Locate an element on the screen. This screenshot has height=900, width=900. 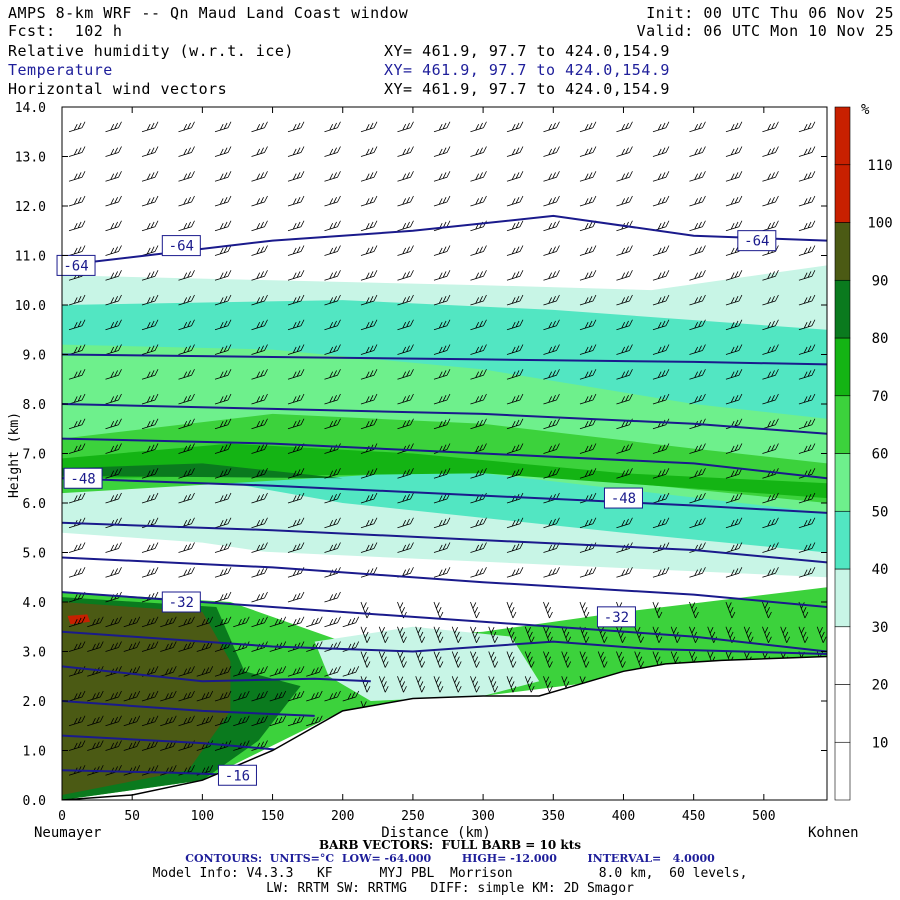
contour-label-text: -32 is located at coordinates (616, 618).